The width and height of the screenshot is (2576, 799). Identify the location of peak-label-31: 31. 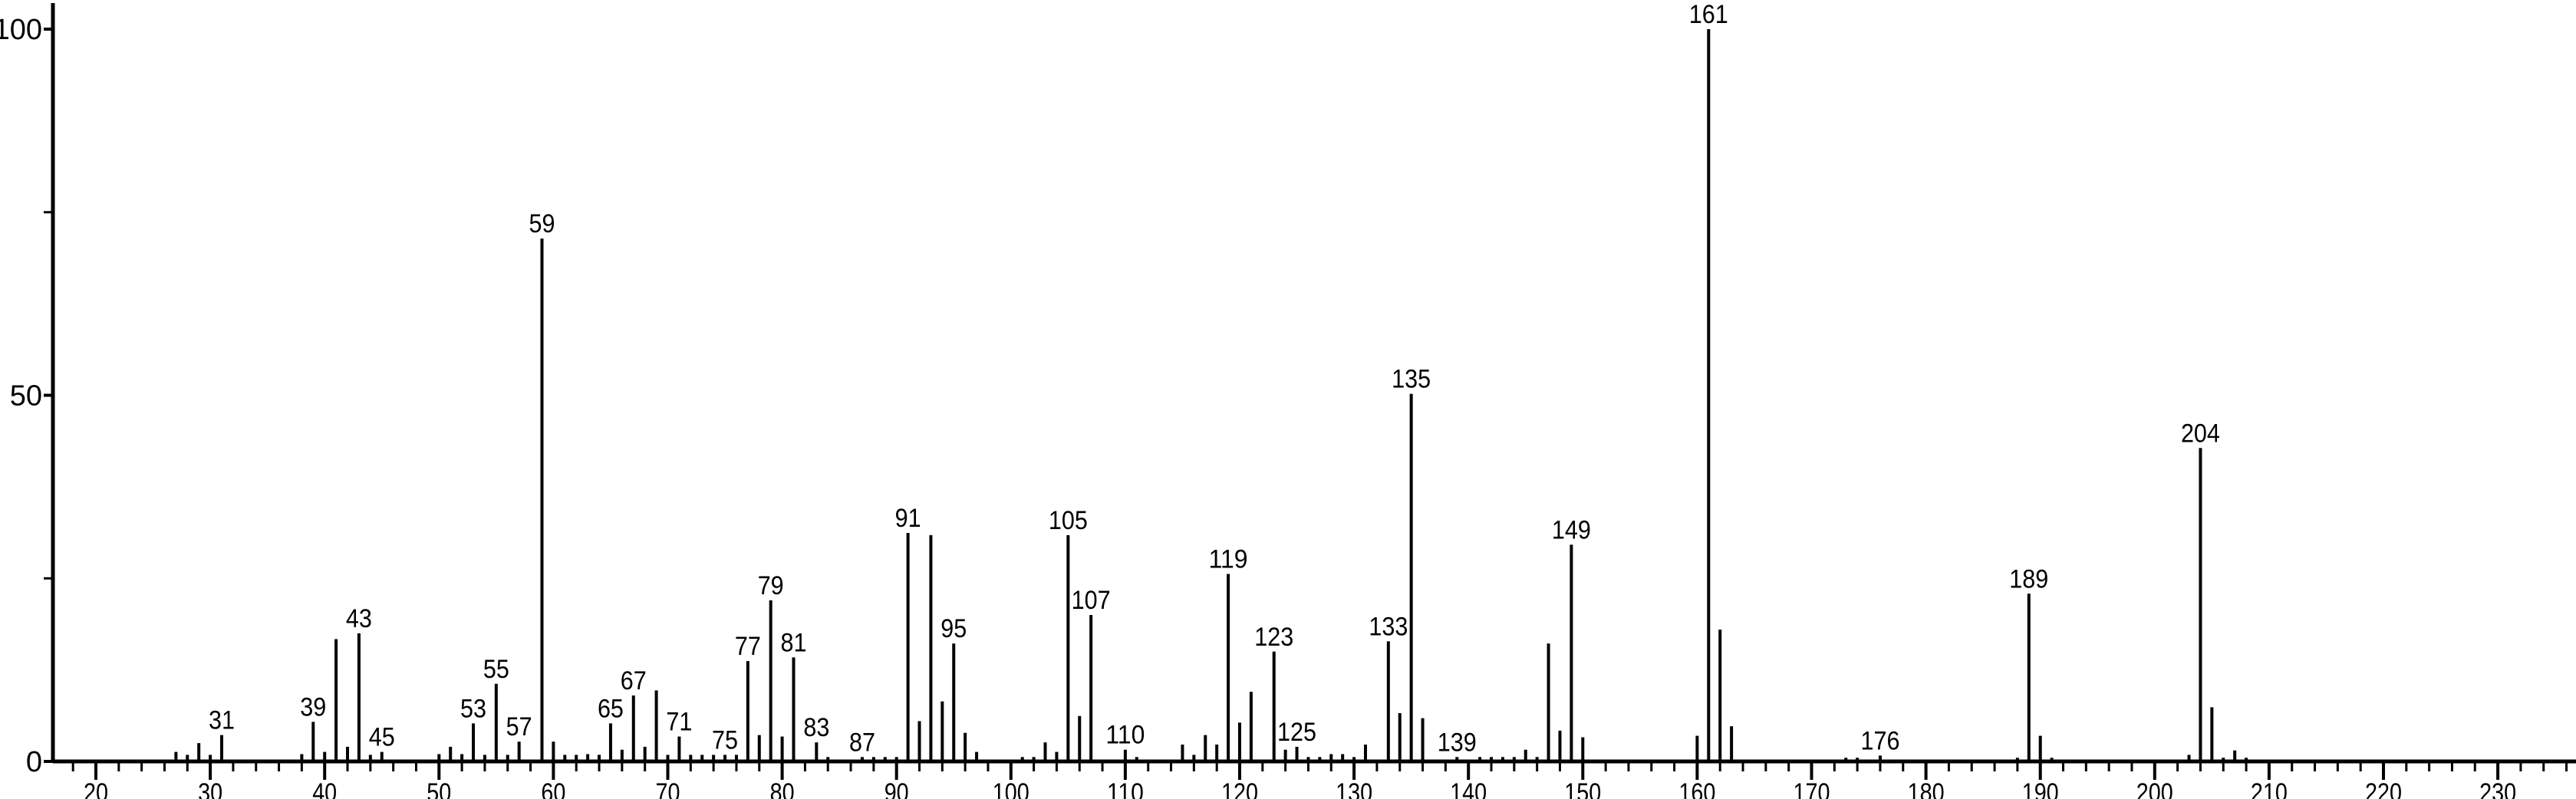
(222, 720).